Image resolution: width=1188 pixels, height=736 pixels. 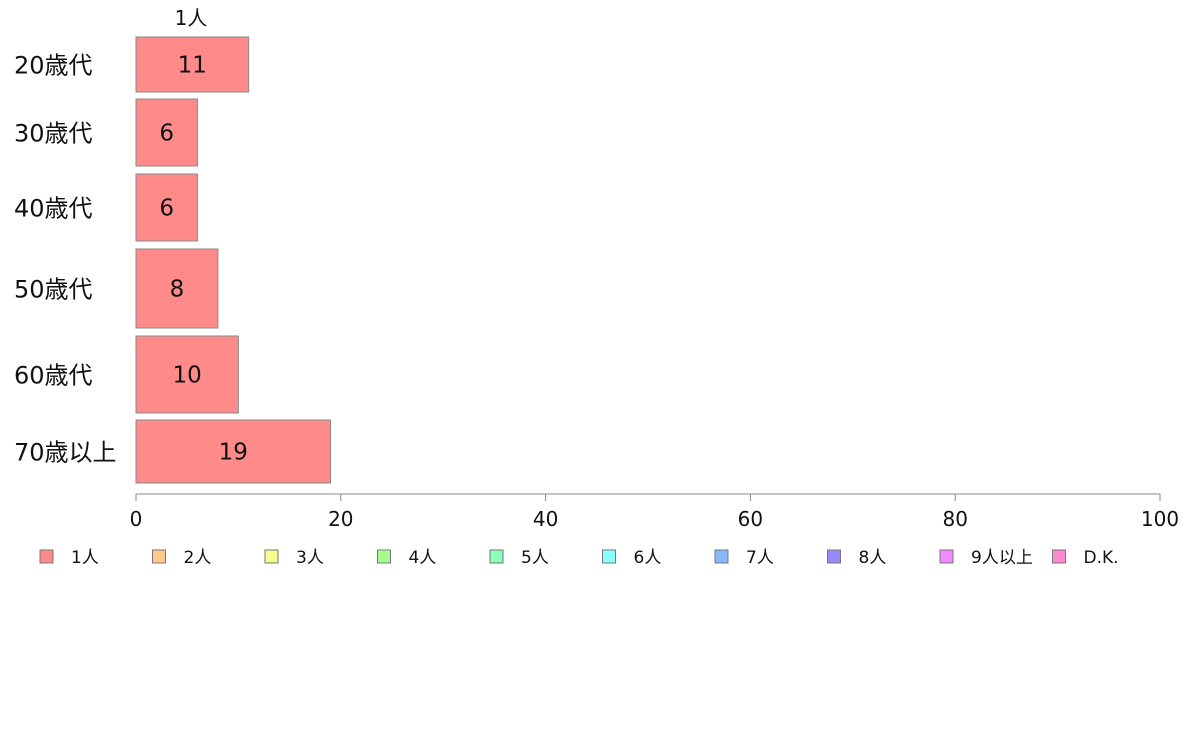 What do you see at coordinates (53, 209) in the screenshot?
I see `category-label: 40歳代` at bounding box center [53, 209].